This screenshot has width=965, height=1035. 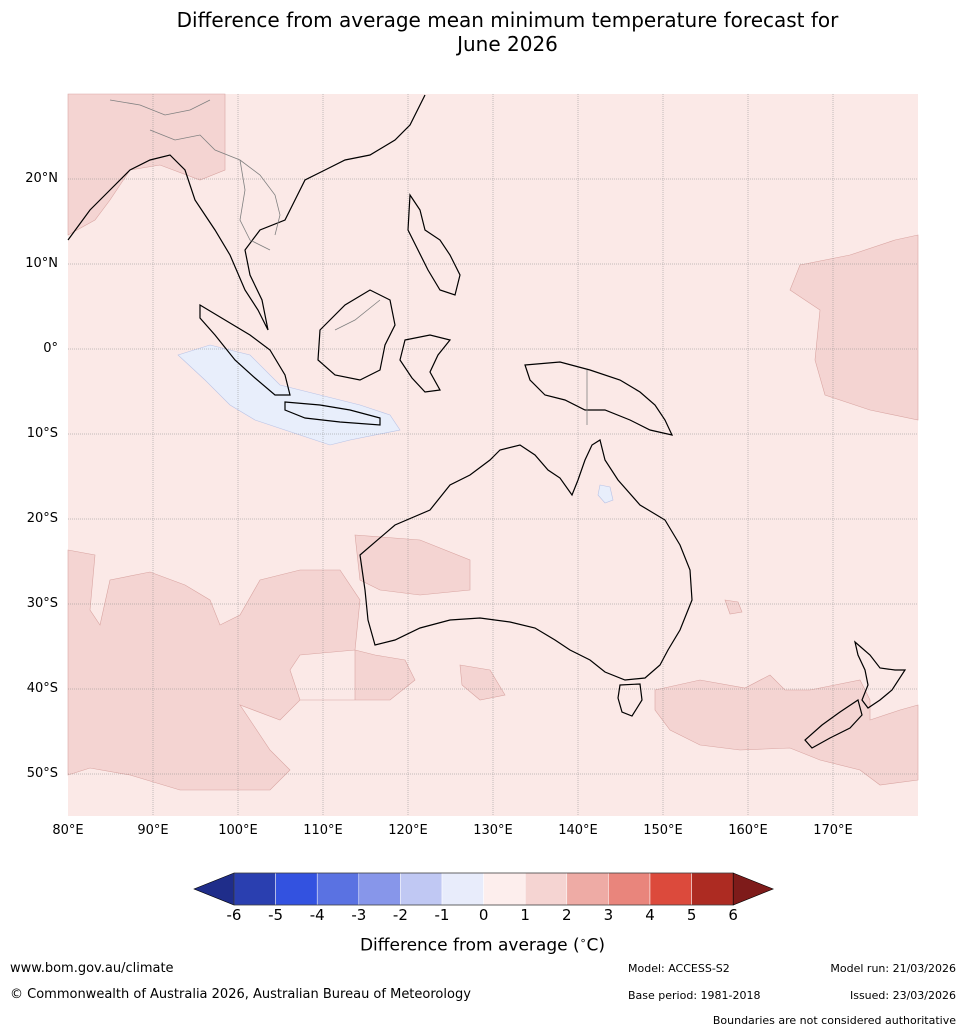 What do you see at coordinates (425, 363) in the screenshot?
I see `sulawesi-coastline` at bounding box center [425, 363].